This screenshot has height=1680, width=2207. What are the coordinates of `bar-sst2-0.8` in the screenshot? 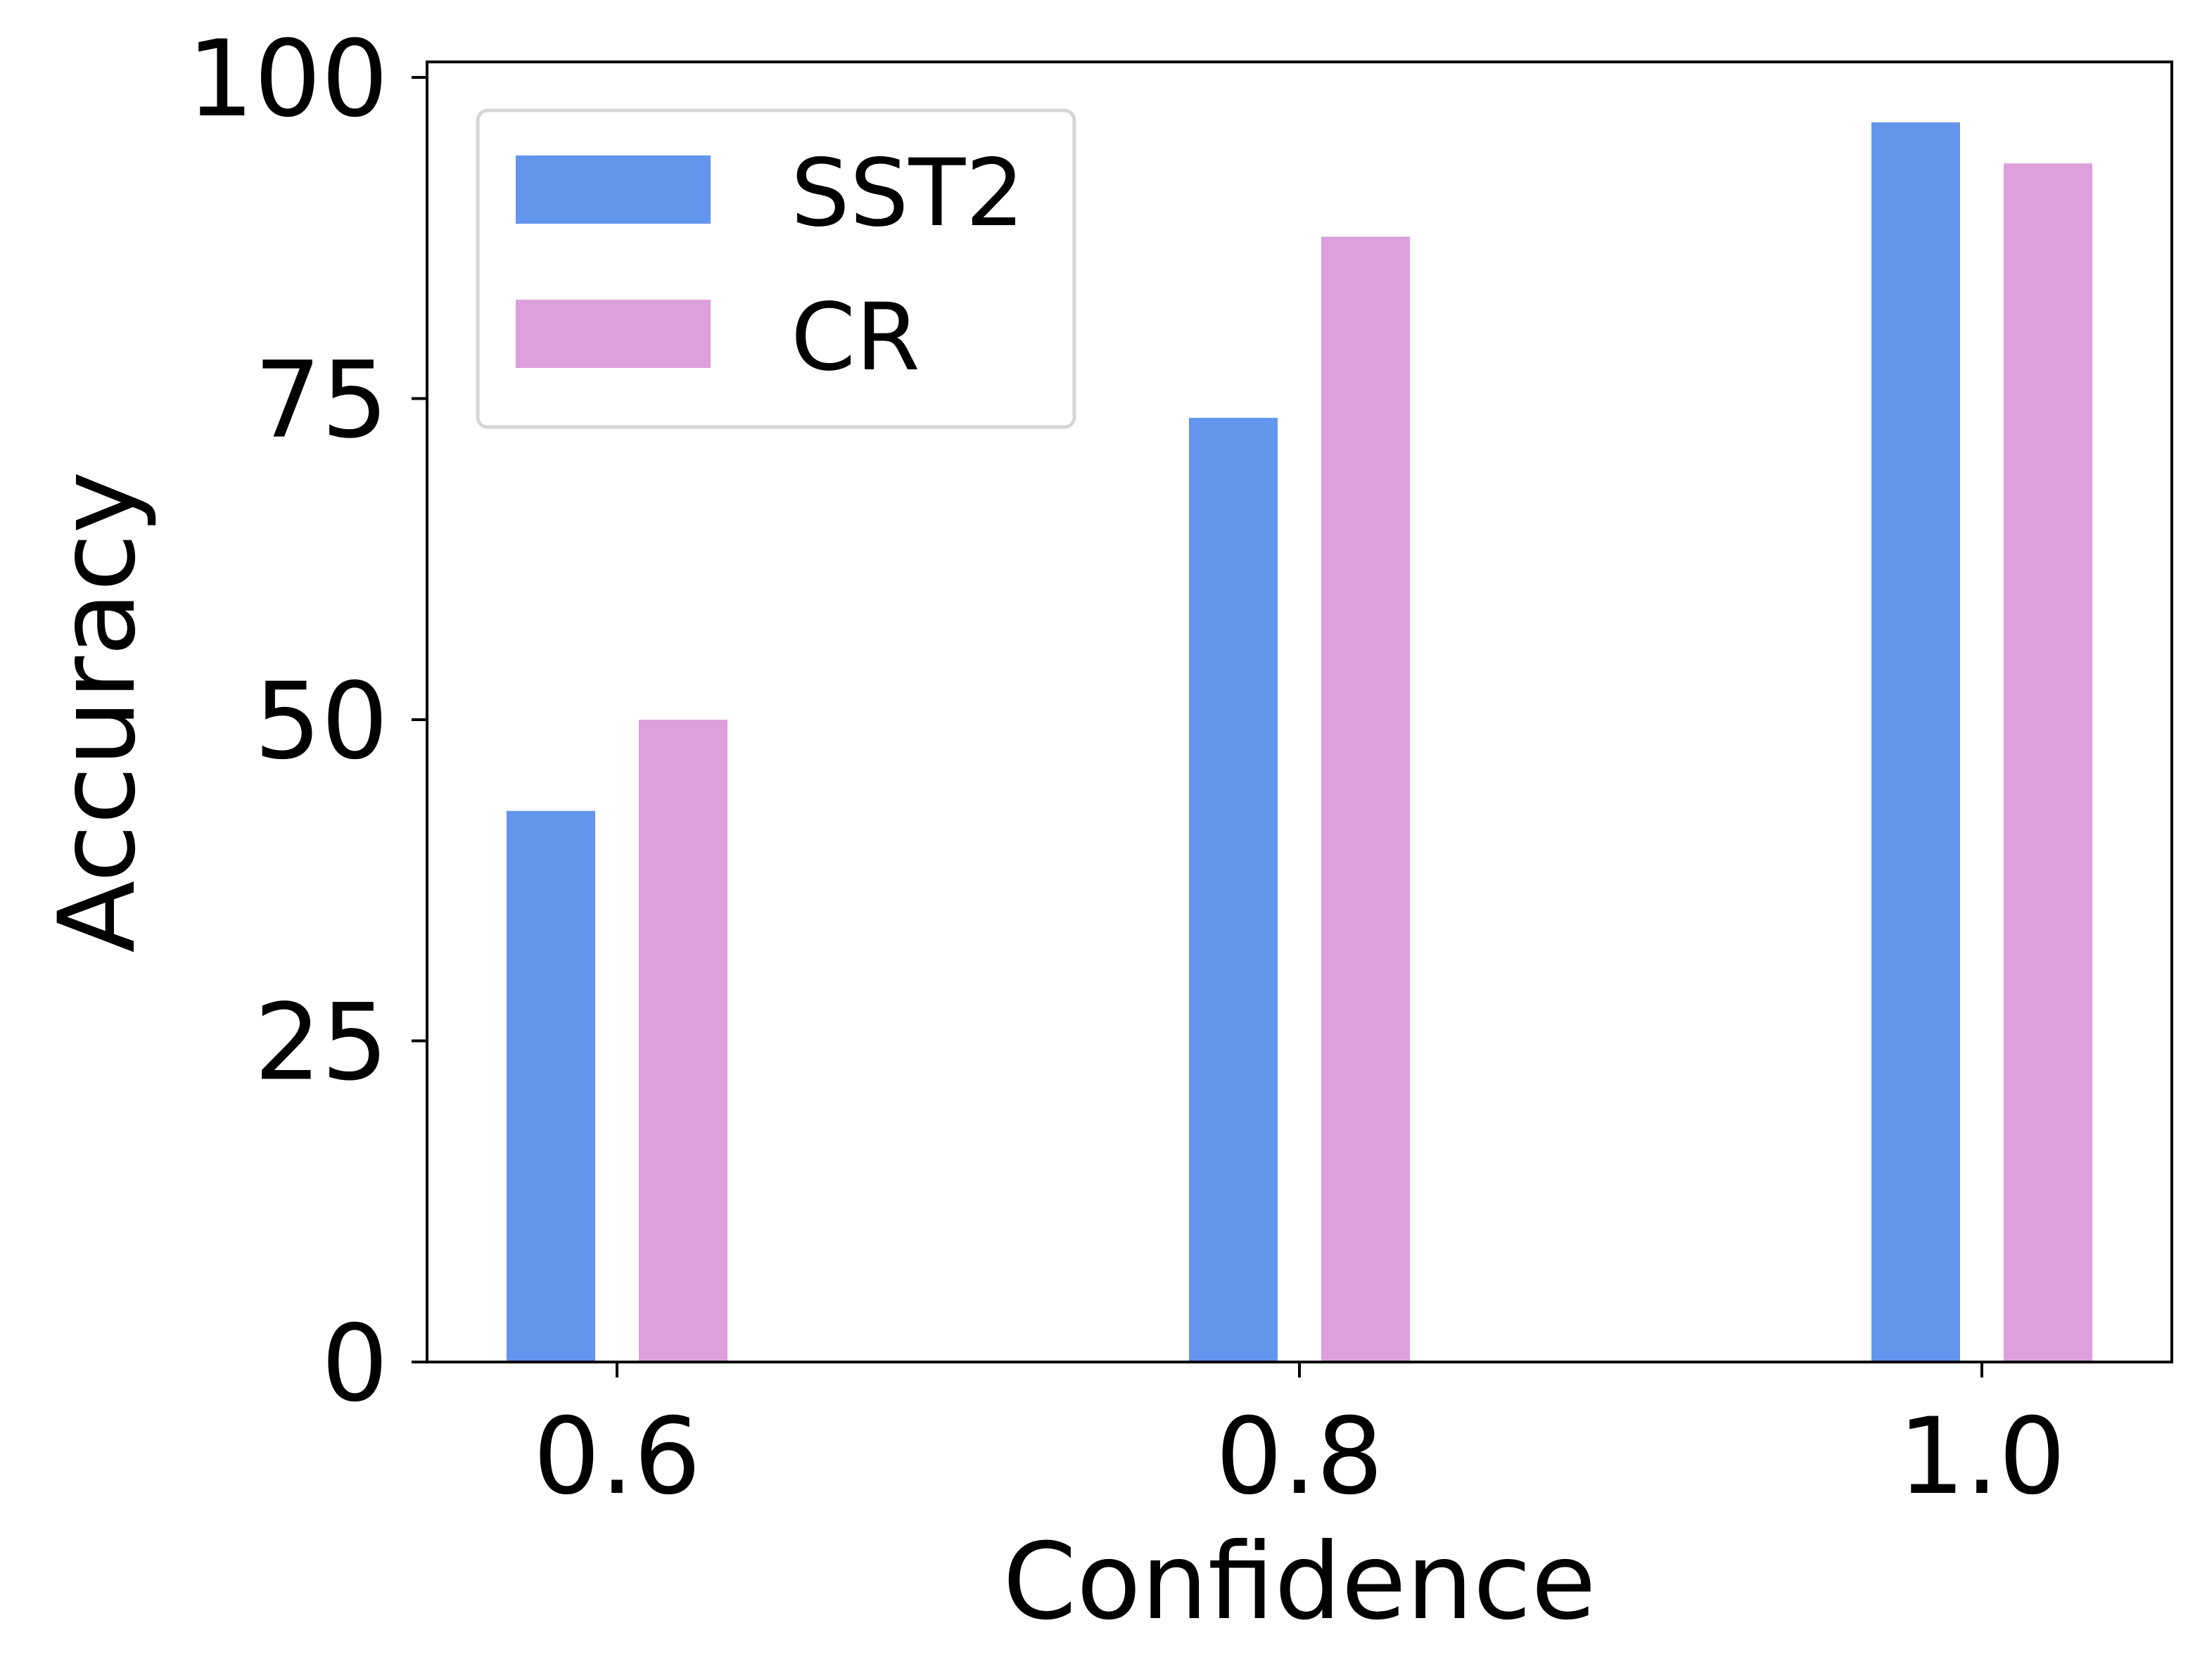 It's located at (1233, 889).